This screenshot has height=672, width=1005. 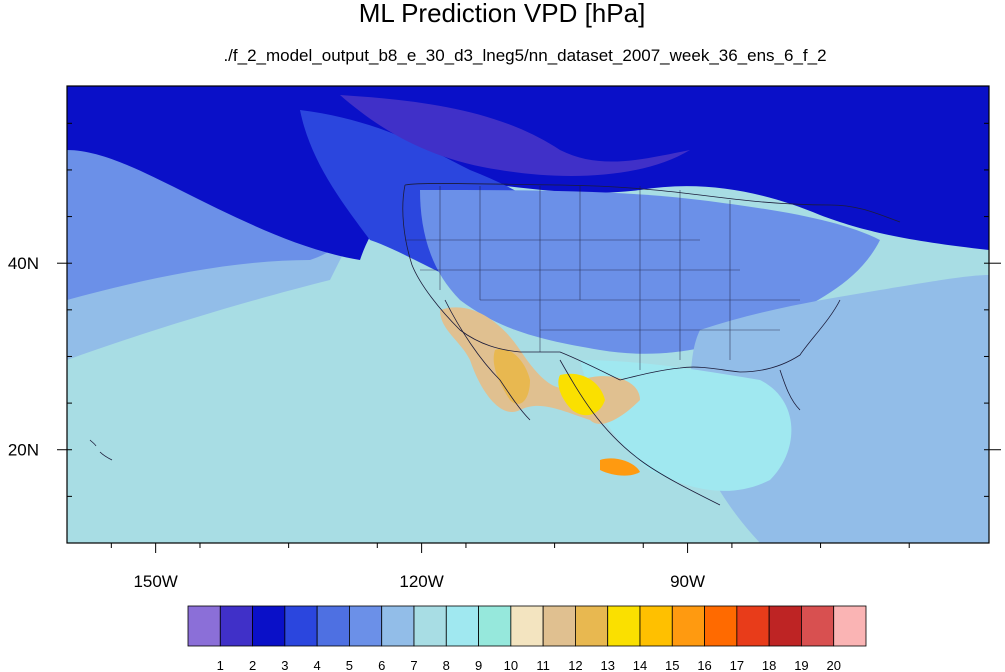 What do you see at coordinates (737, 665) in the screenshot?
I see `colorbar-label: 17` at bounding box center [737, 665].